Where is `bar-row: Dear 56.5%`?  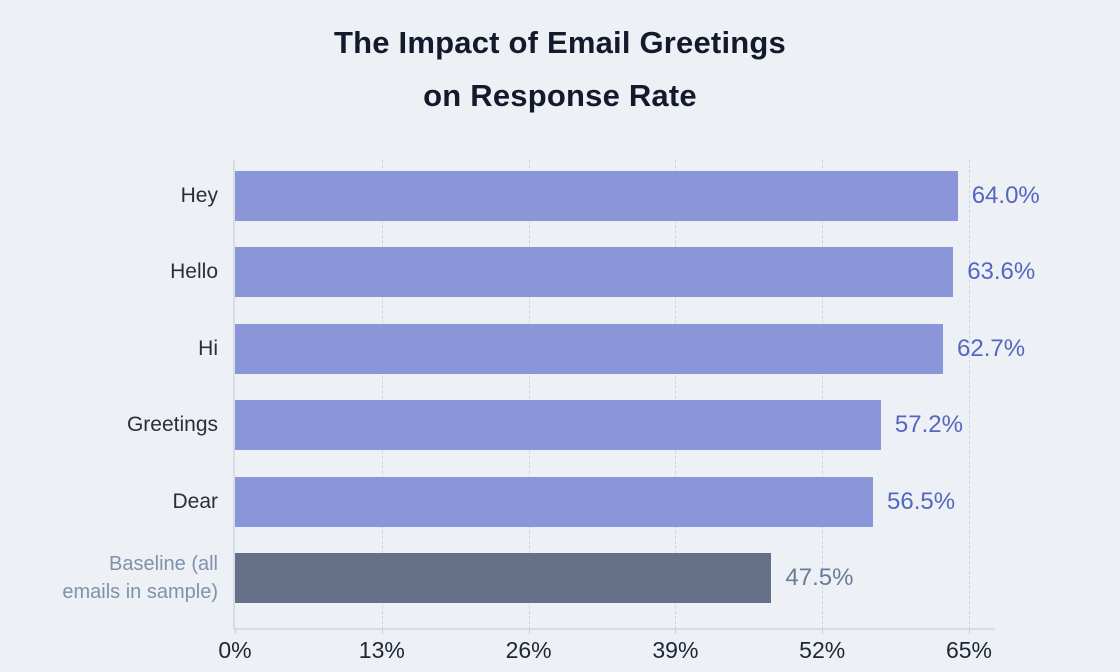 bar-row: Dear 56.5% is located at coordinates (583, 501).